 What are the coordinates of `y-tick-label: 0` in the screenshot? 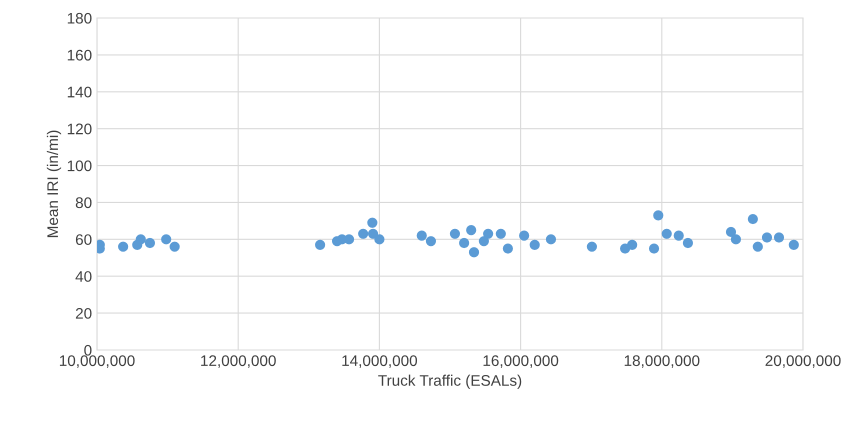 It's located at (88, 350).